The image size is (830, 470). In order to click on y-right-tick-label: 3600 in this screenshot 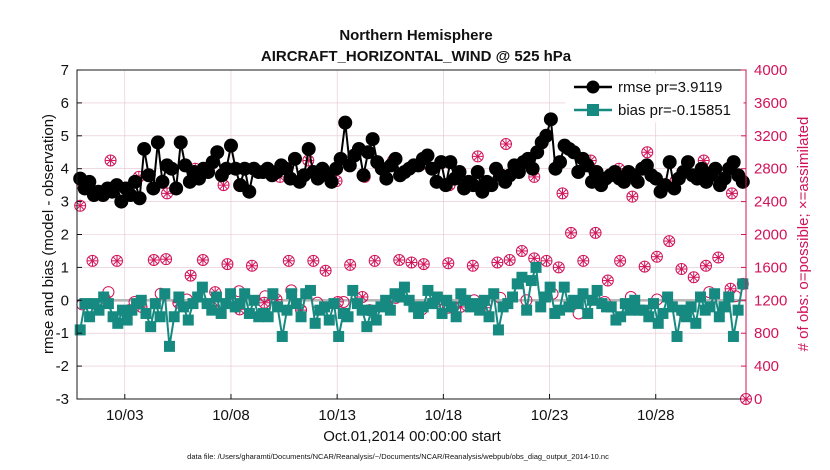, I will do `click(770, 103)`.